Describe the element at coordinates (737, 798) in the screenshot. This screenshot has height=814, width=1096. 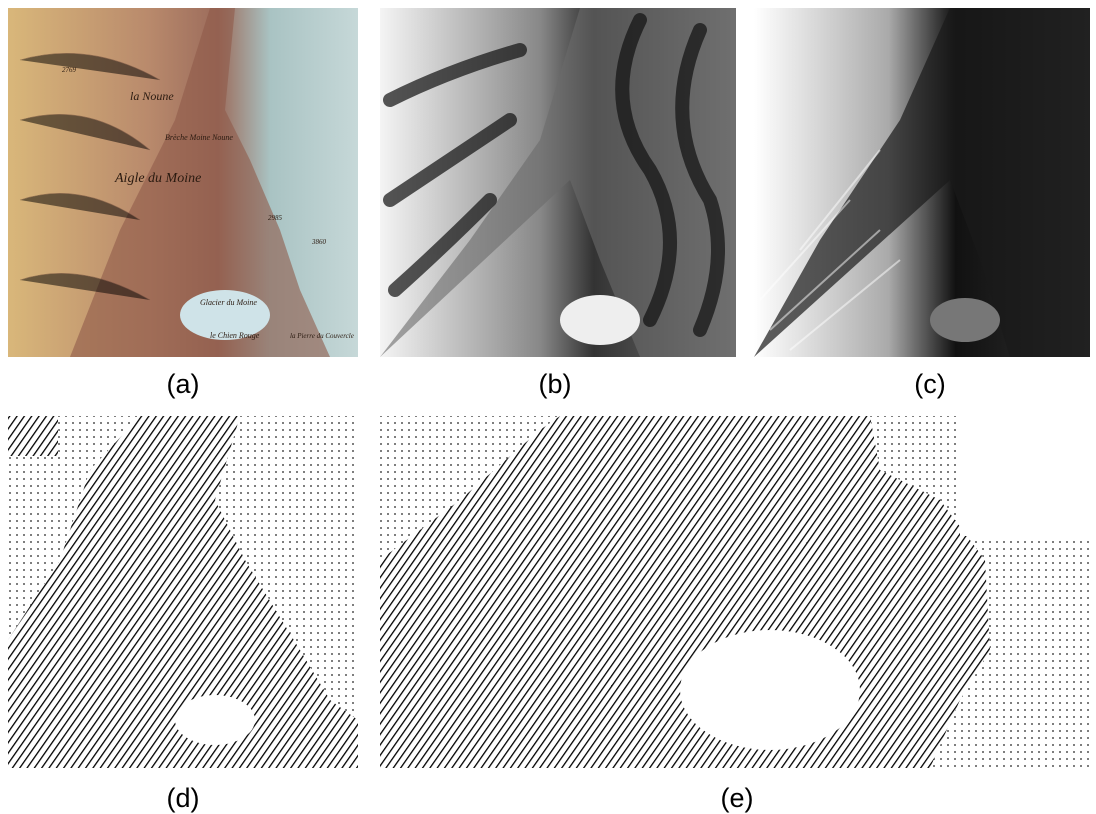
I see `caption: (e)` at that location.